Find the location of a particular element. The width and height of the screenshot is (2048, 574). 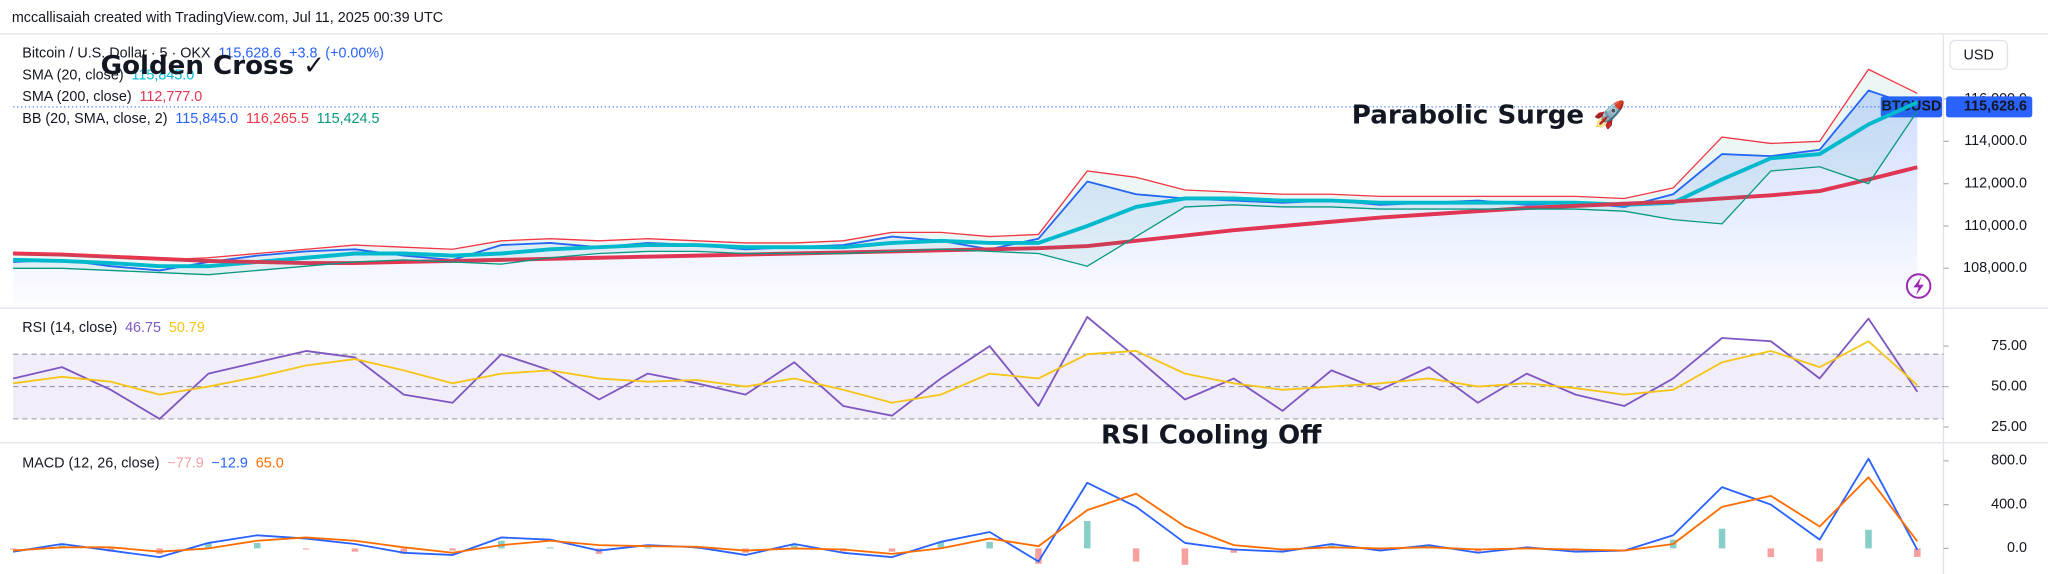

legend-row: MACD (12, 26, close) −77.9 −12.9 65.0 is located at coordinates (152, 463).